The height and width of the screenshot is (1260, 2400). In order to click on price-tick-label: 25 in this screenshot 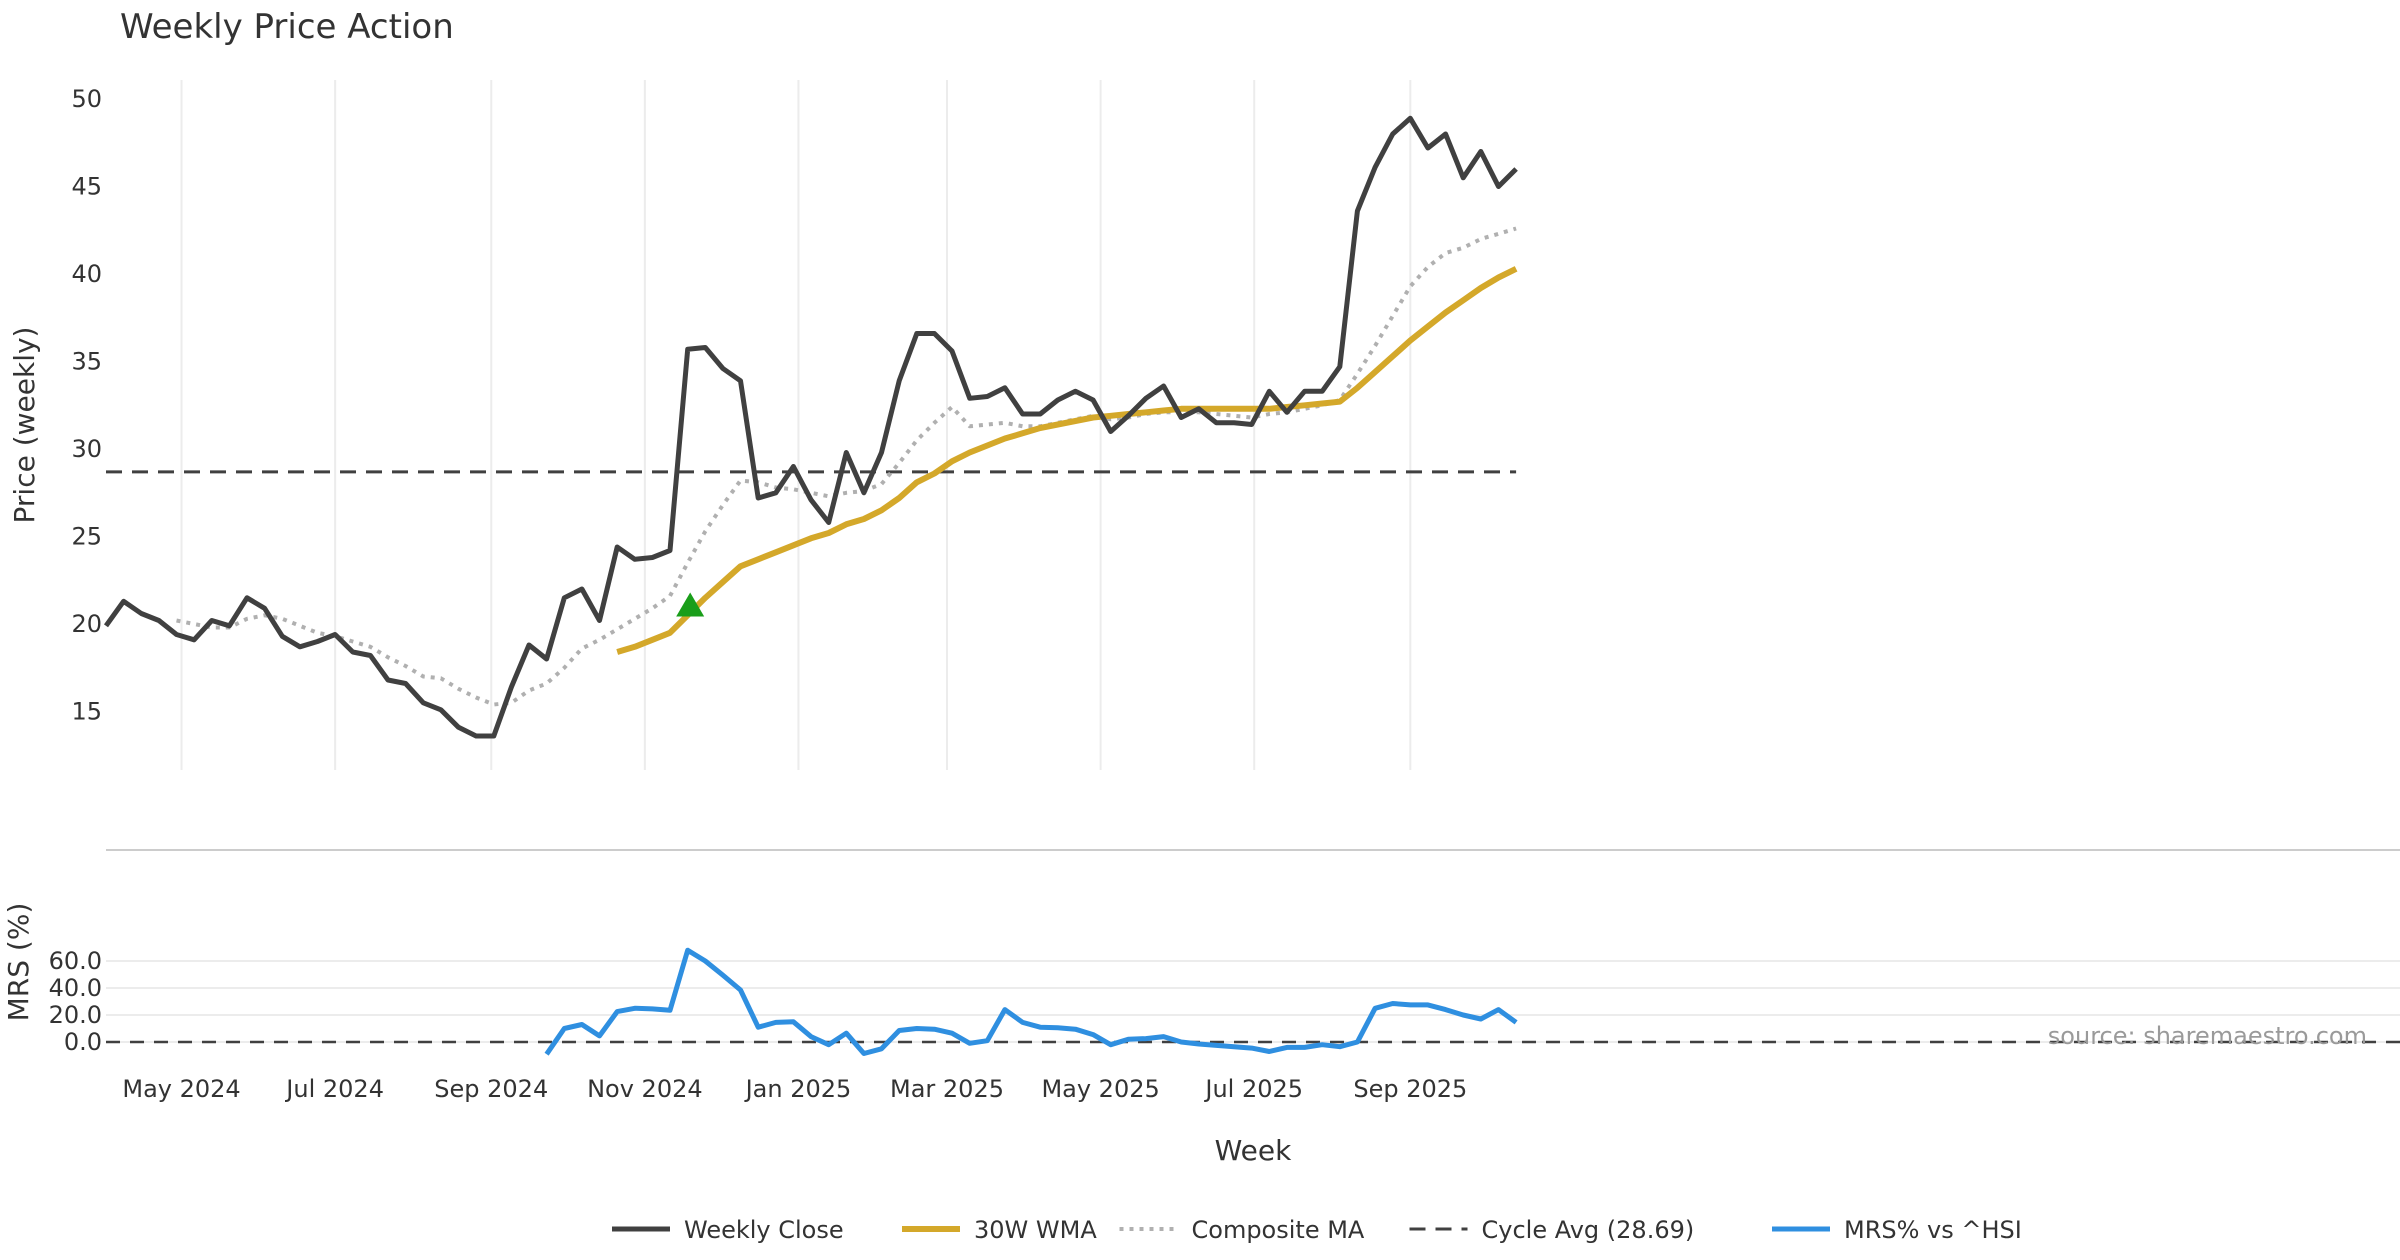, I will do `click(86, 537)`.